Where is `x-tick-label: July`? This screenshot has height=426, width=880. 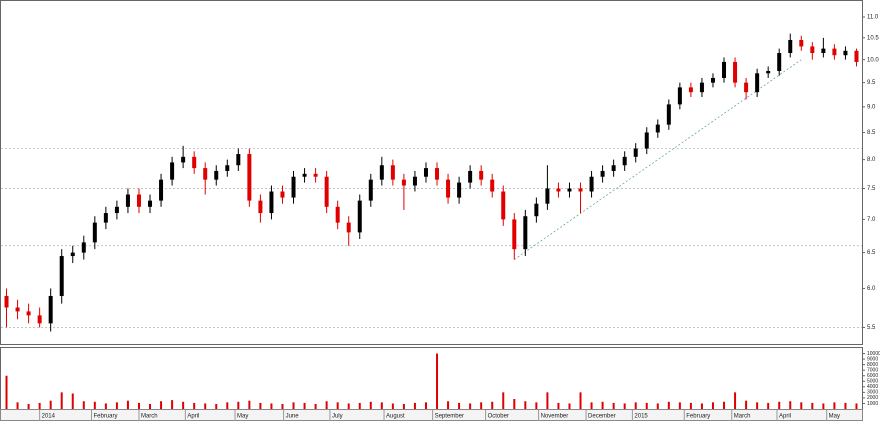 x-tick-label: July is located at coordinates (337, 417).